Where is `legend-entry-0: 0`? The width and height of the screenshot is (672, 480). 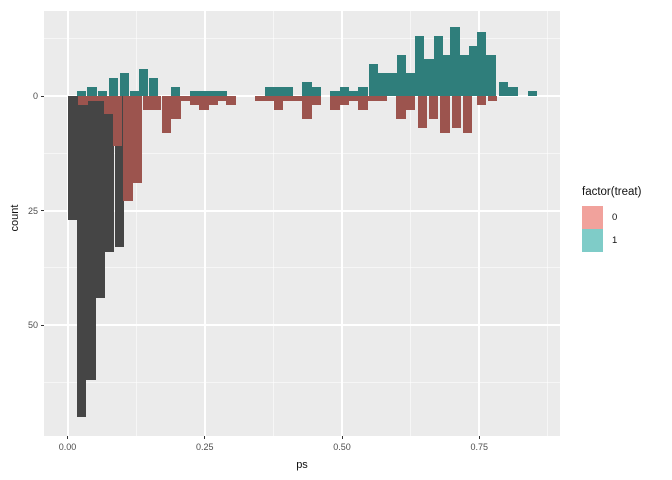 legend-entry-0: 0 is located at coordinates (626, 217).